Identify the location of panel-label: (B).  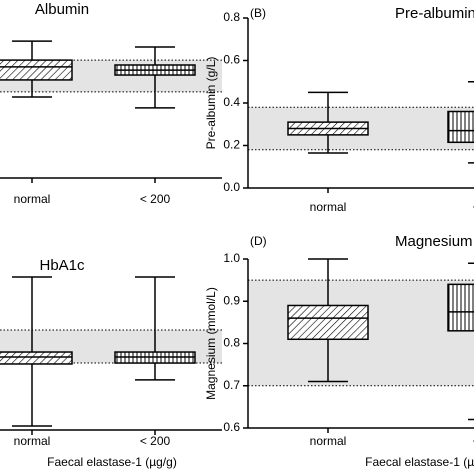
(258, 13).